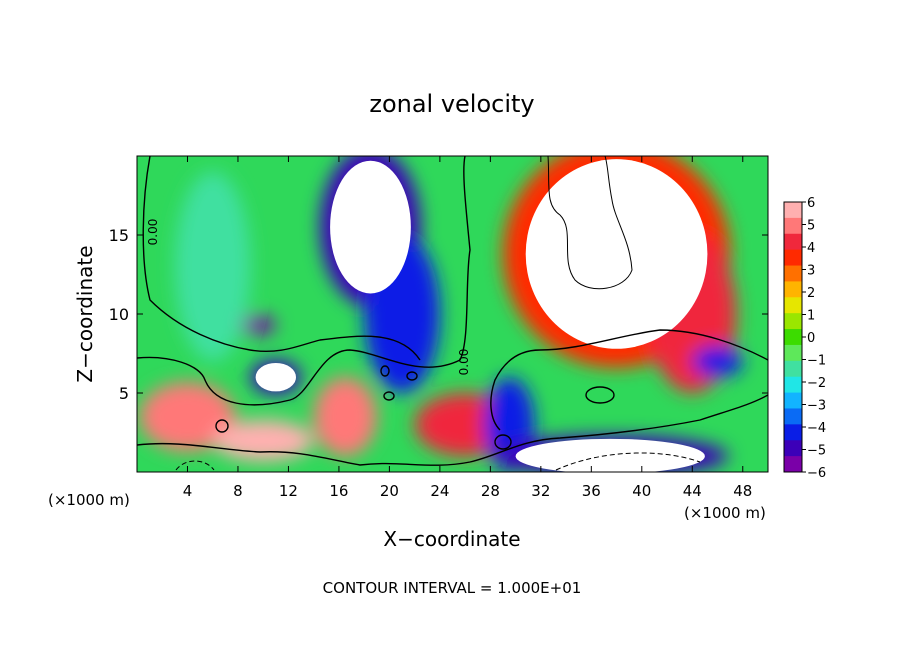 The image size is (904, 658). What do you see at coordinates (124, 393) in the screenshot?
I see `y-tick-label-0: 5` at bounding box center [124, 393].